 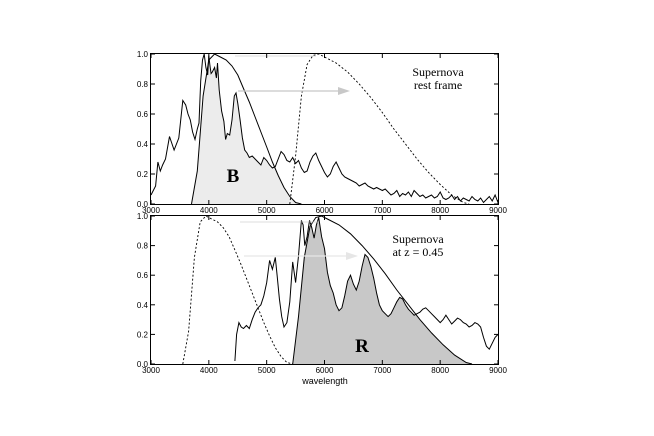 What do you see at coordinates (362, 346) in the screenshot?
I see `r-band-label: R` at bounding box center [362, 346].